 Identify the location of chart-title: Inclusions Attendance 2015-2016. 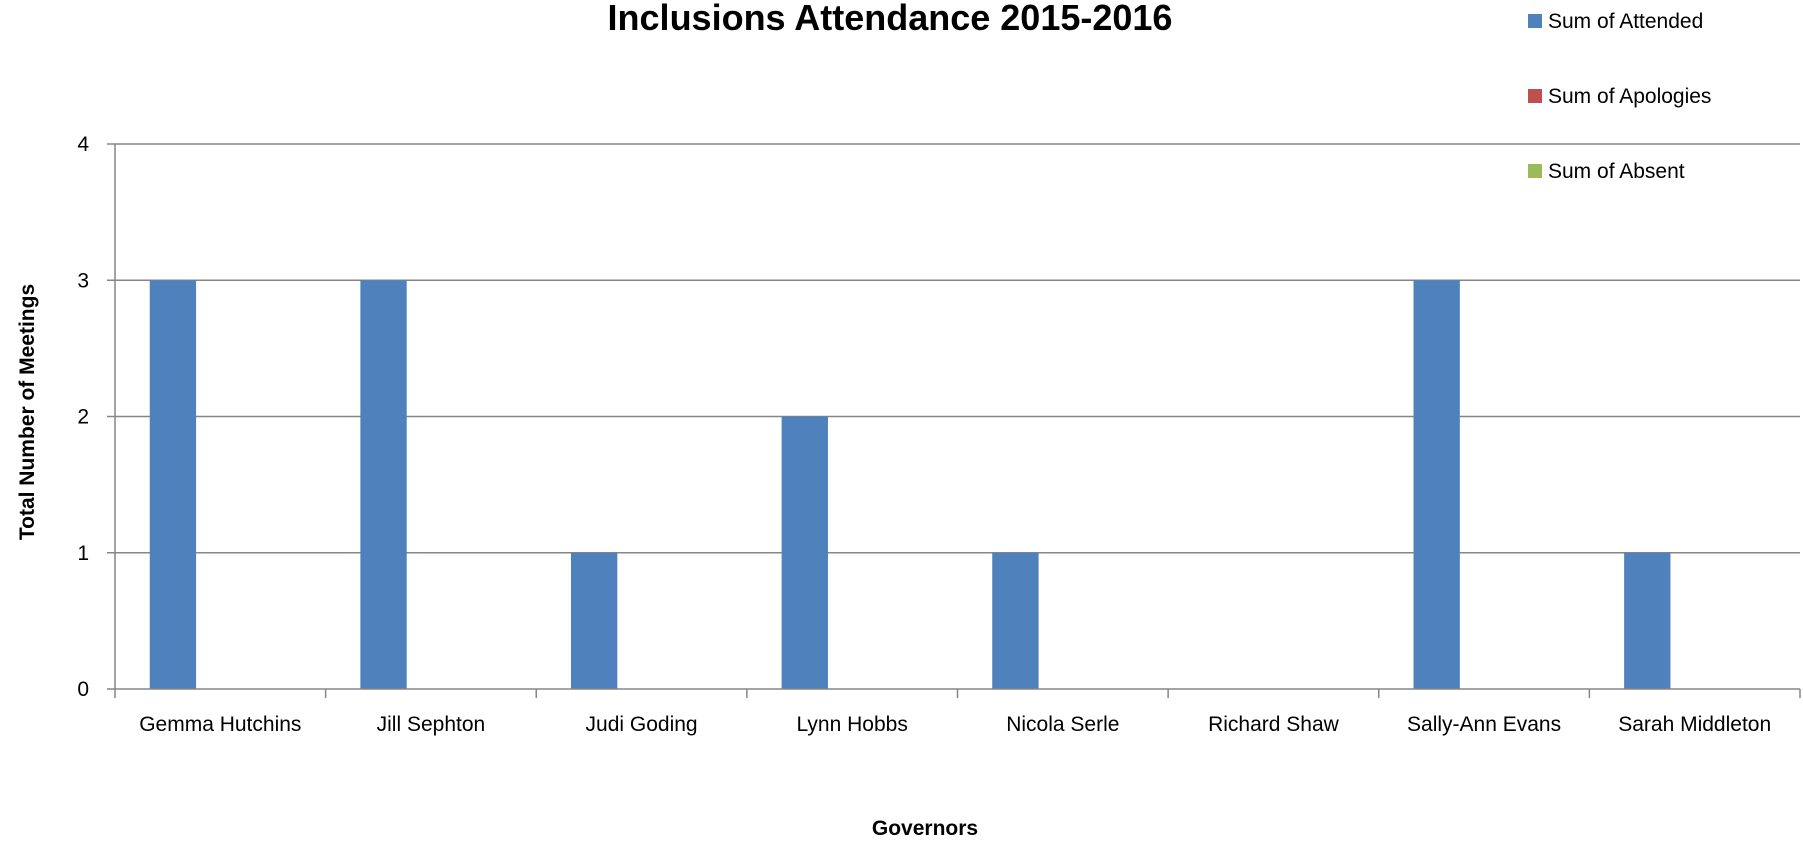
(890, 19).